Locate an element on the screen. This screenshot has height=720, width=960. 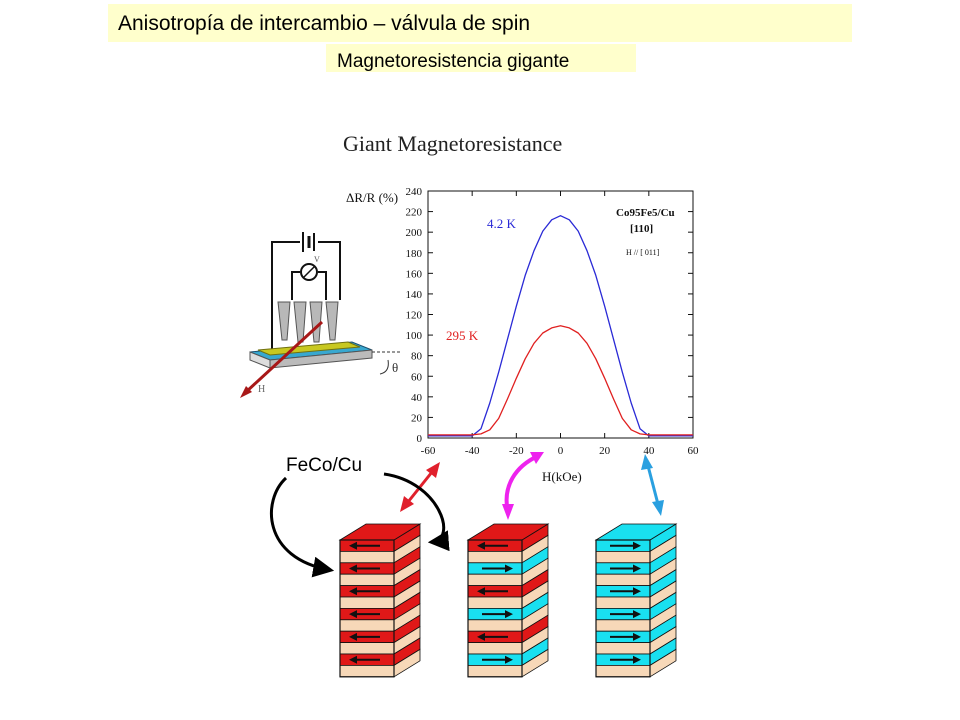
multilayer-stacks is located at coordinates (508, 600).